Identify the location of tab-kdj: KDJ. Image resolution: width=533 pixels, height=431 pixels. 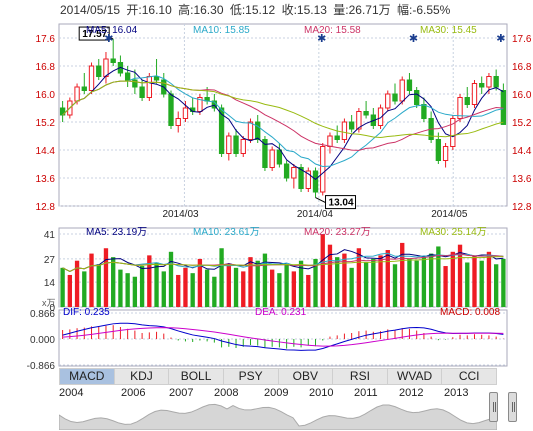
(142, 376).